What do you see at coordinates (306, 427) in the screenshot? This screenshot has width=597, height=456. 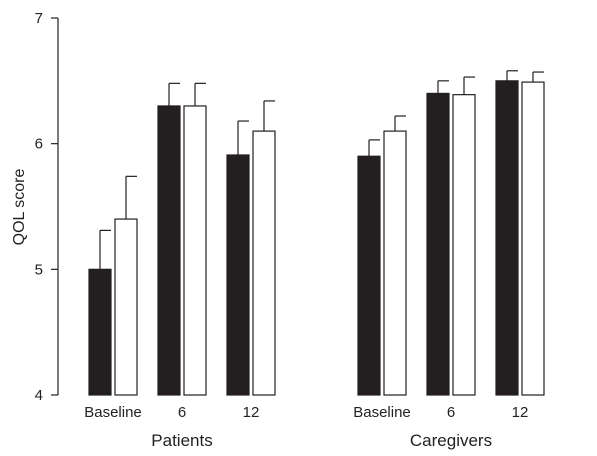 I see `labels: Baseline 6 12 Patients Baseline 6 12 Caregivers` at bounding box center [306, 427].